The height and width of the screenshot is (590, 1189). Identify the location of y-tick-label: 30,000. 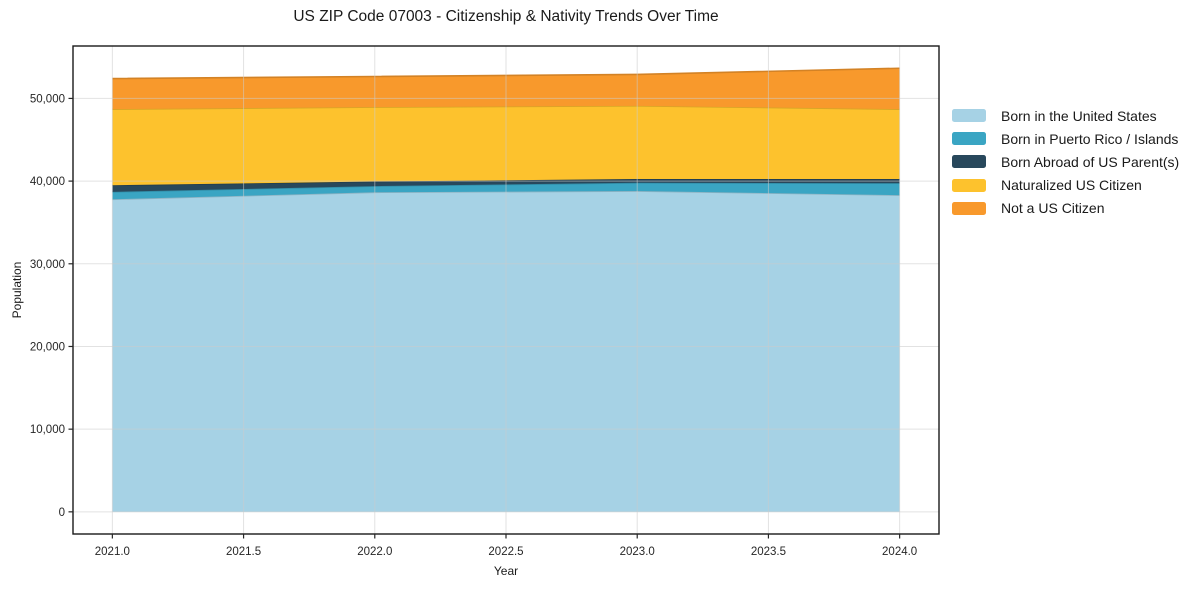
(47, 265).